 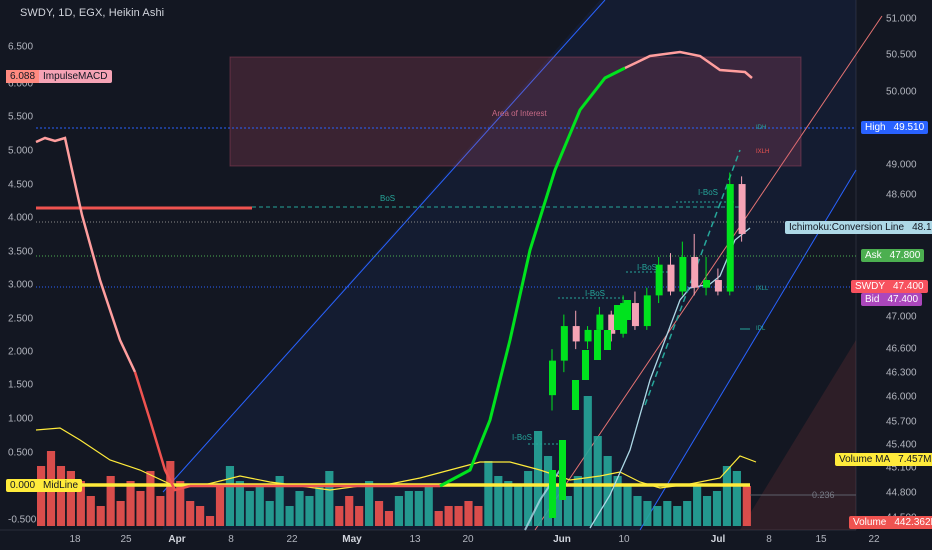 What do you see at coordinates (21, 84) in the screenshot?
I see `indicator-tick-label: 6.000` at bounding box center [21, 84].